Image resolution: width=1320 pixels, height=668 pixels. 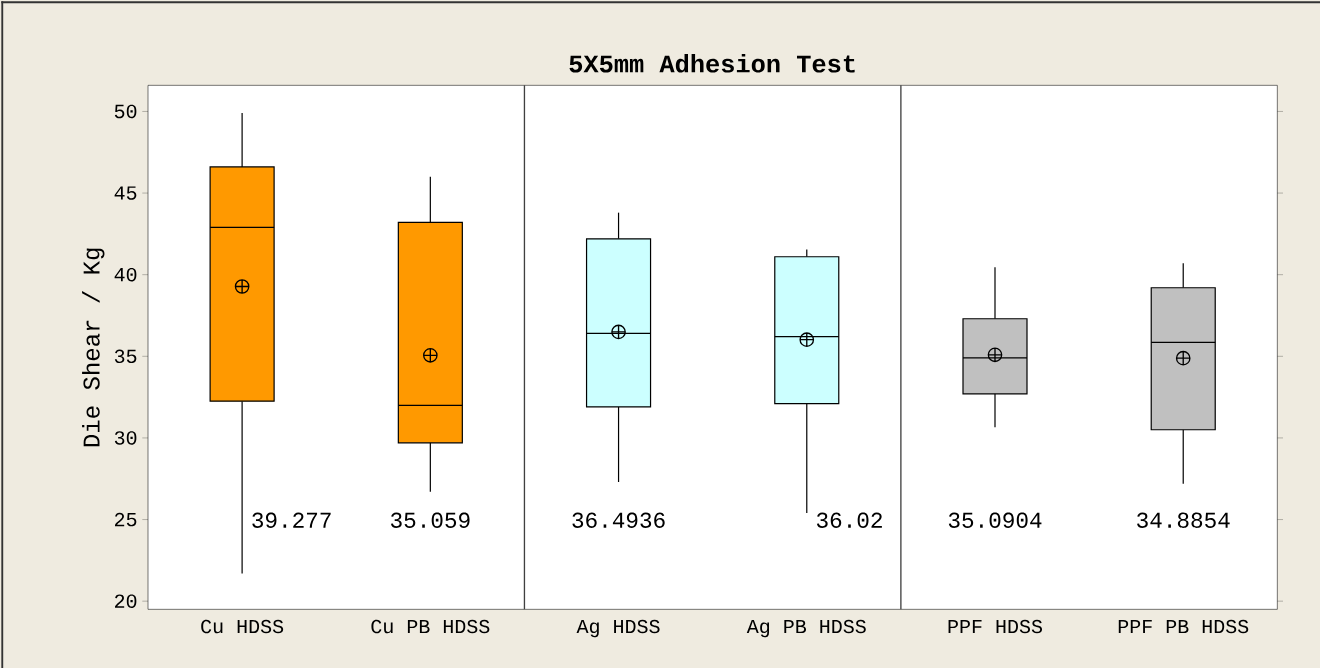 I want to click on x-tick-label: Ag HDSS, so click(x=618, y=628).